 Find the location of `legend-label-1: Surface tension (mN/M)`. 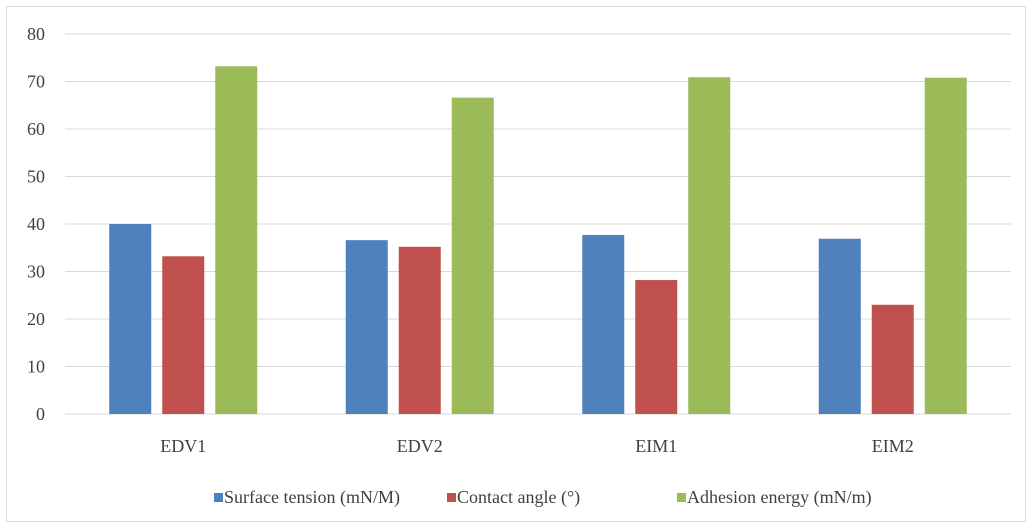

legend-label-1: Surface tension (mN/M) is located at coordinates (312, 497).